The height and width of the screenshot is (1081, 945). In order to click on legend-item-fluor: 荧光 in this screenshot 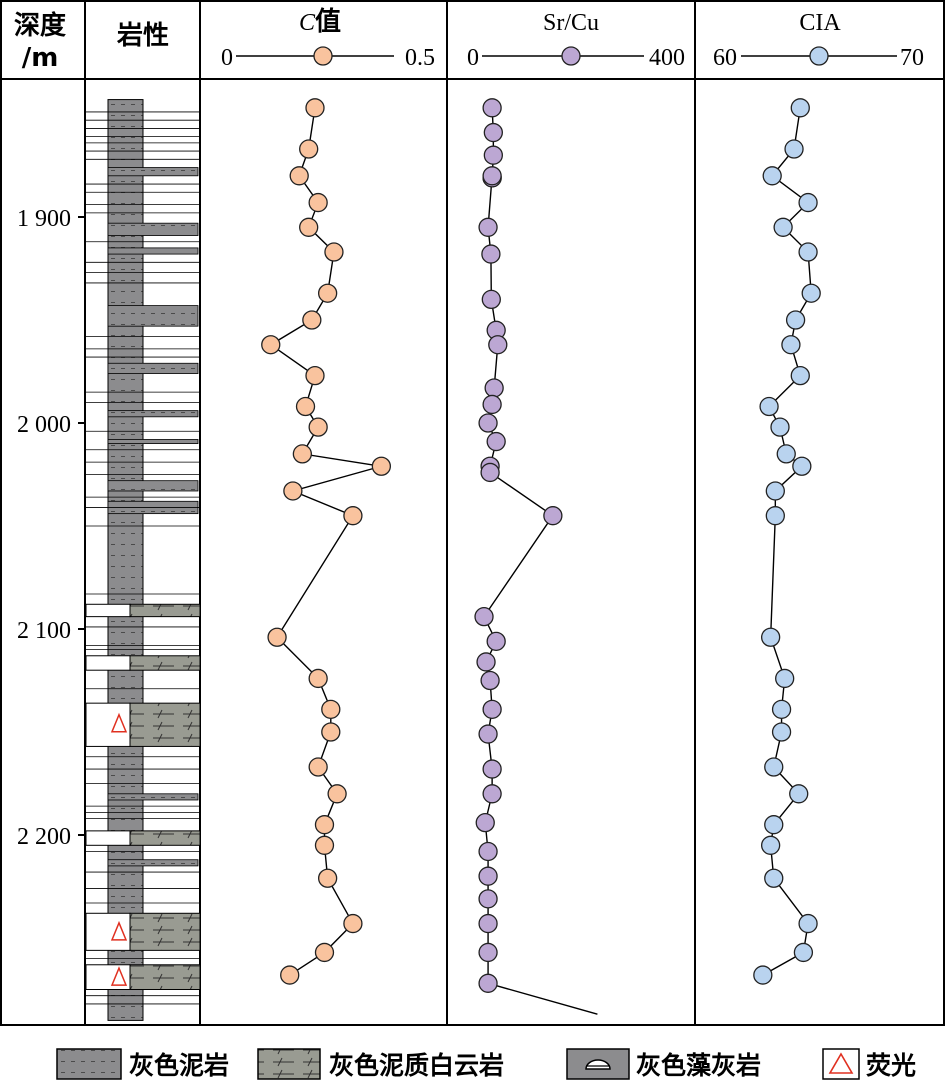, I will do `click(869, 1064)`.